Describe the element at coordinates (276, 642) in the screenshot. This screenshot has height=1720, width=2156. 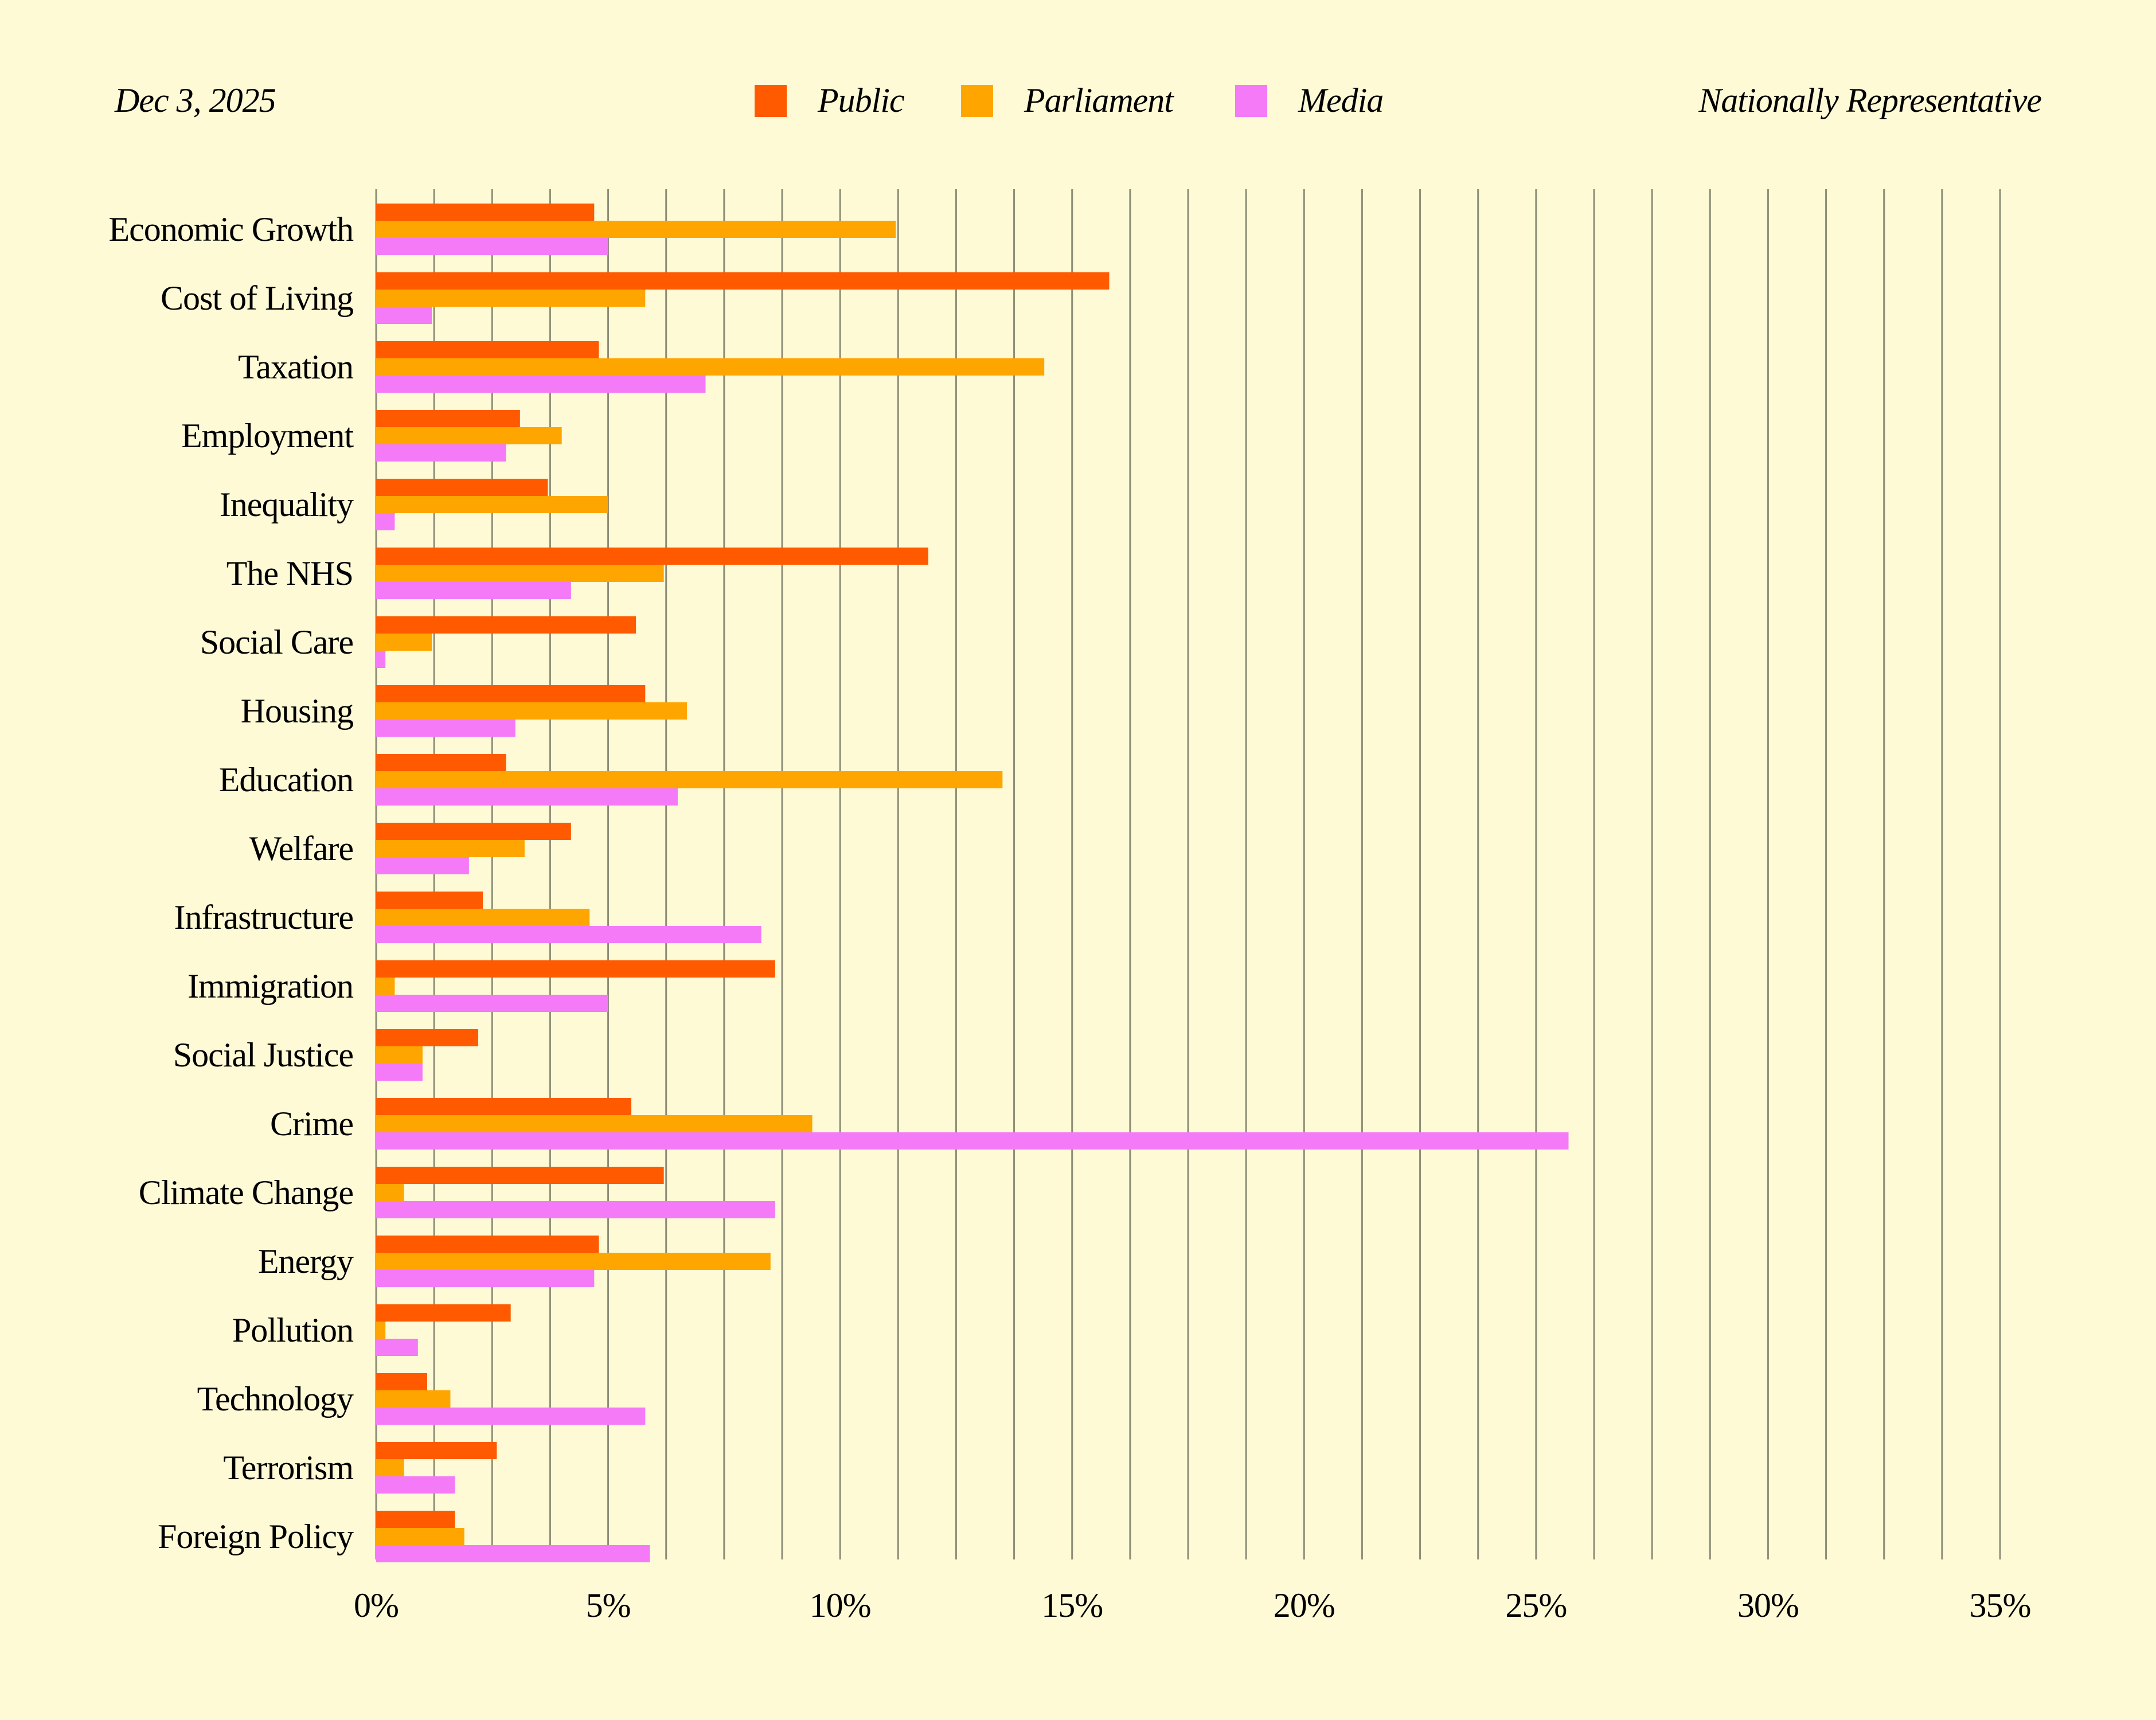
I see `category-label: Social Care` at that location.